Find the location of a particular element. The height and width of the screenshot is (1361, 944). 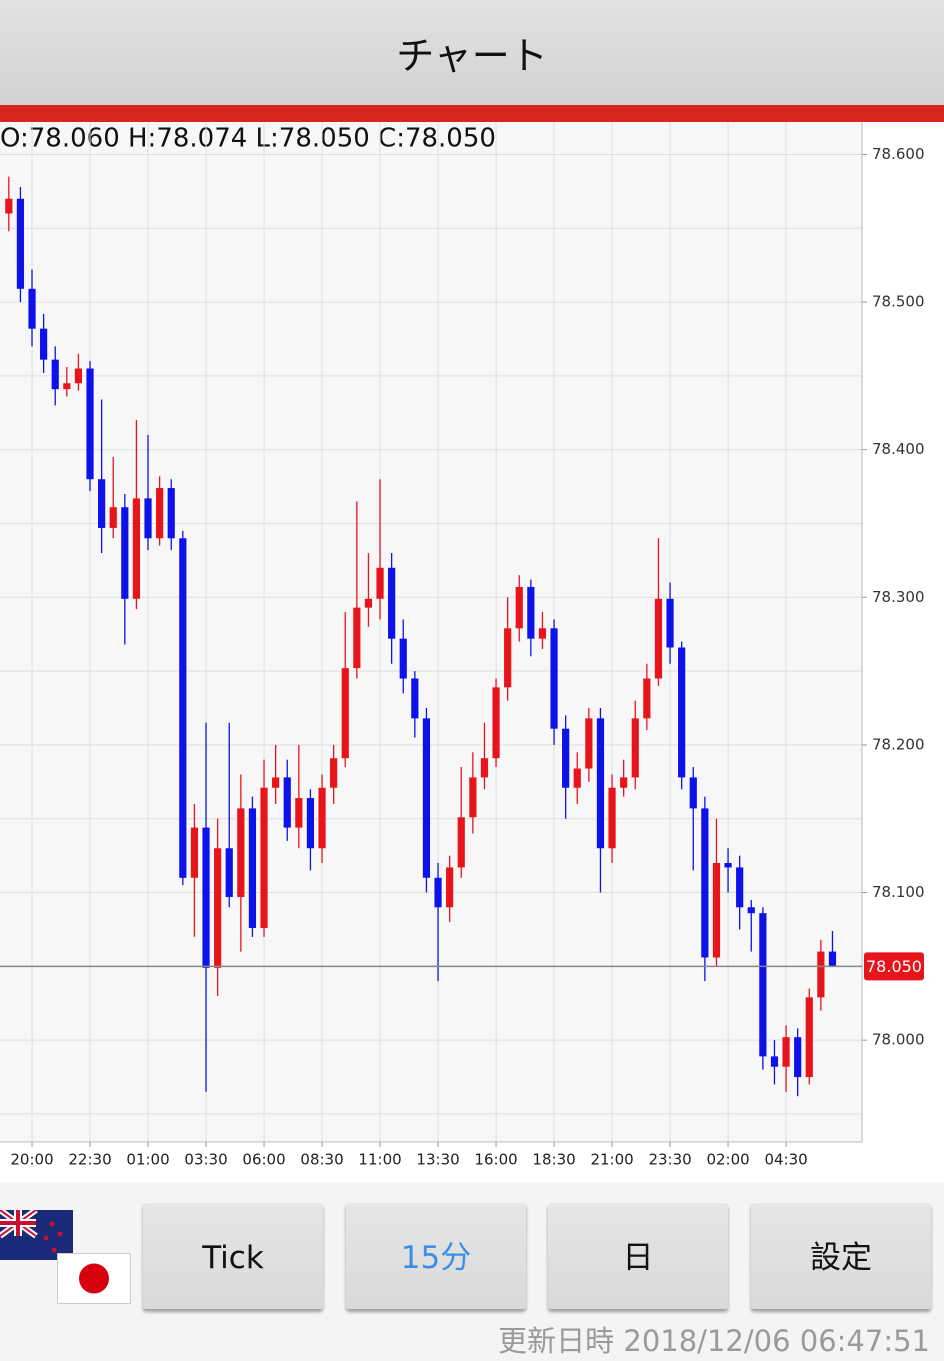

y-tick-label: 78.200 is located at coordinates (898, 744).